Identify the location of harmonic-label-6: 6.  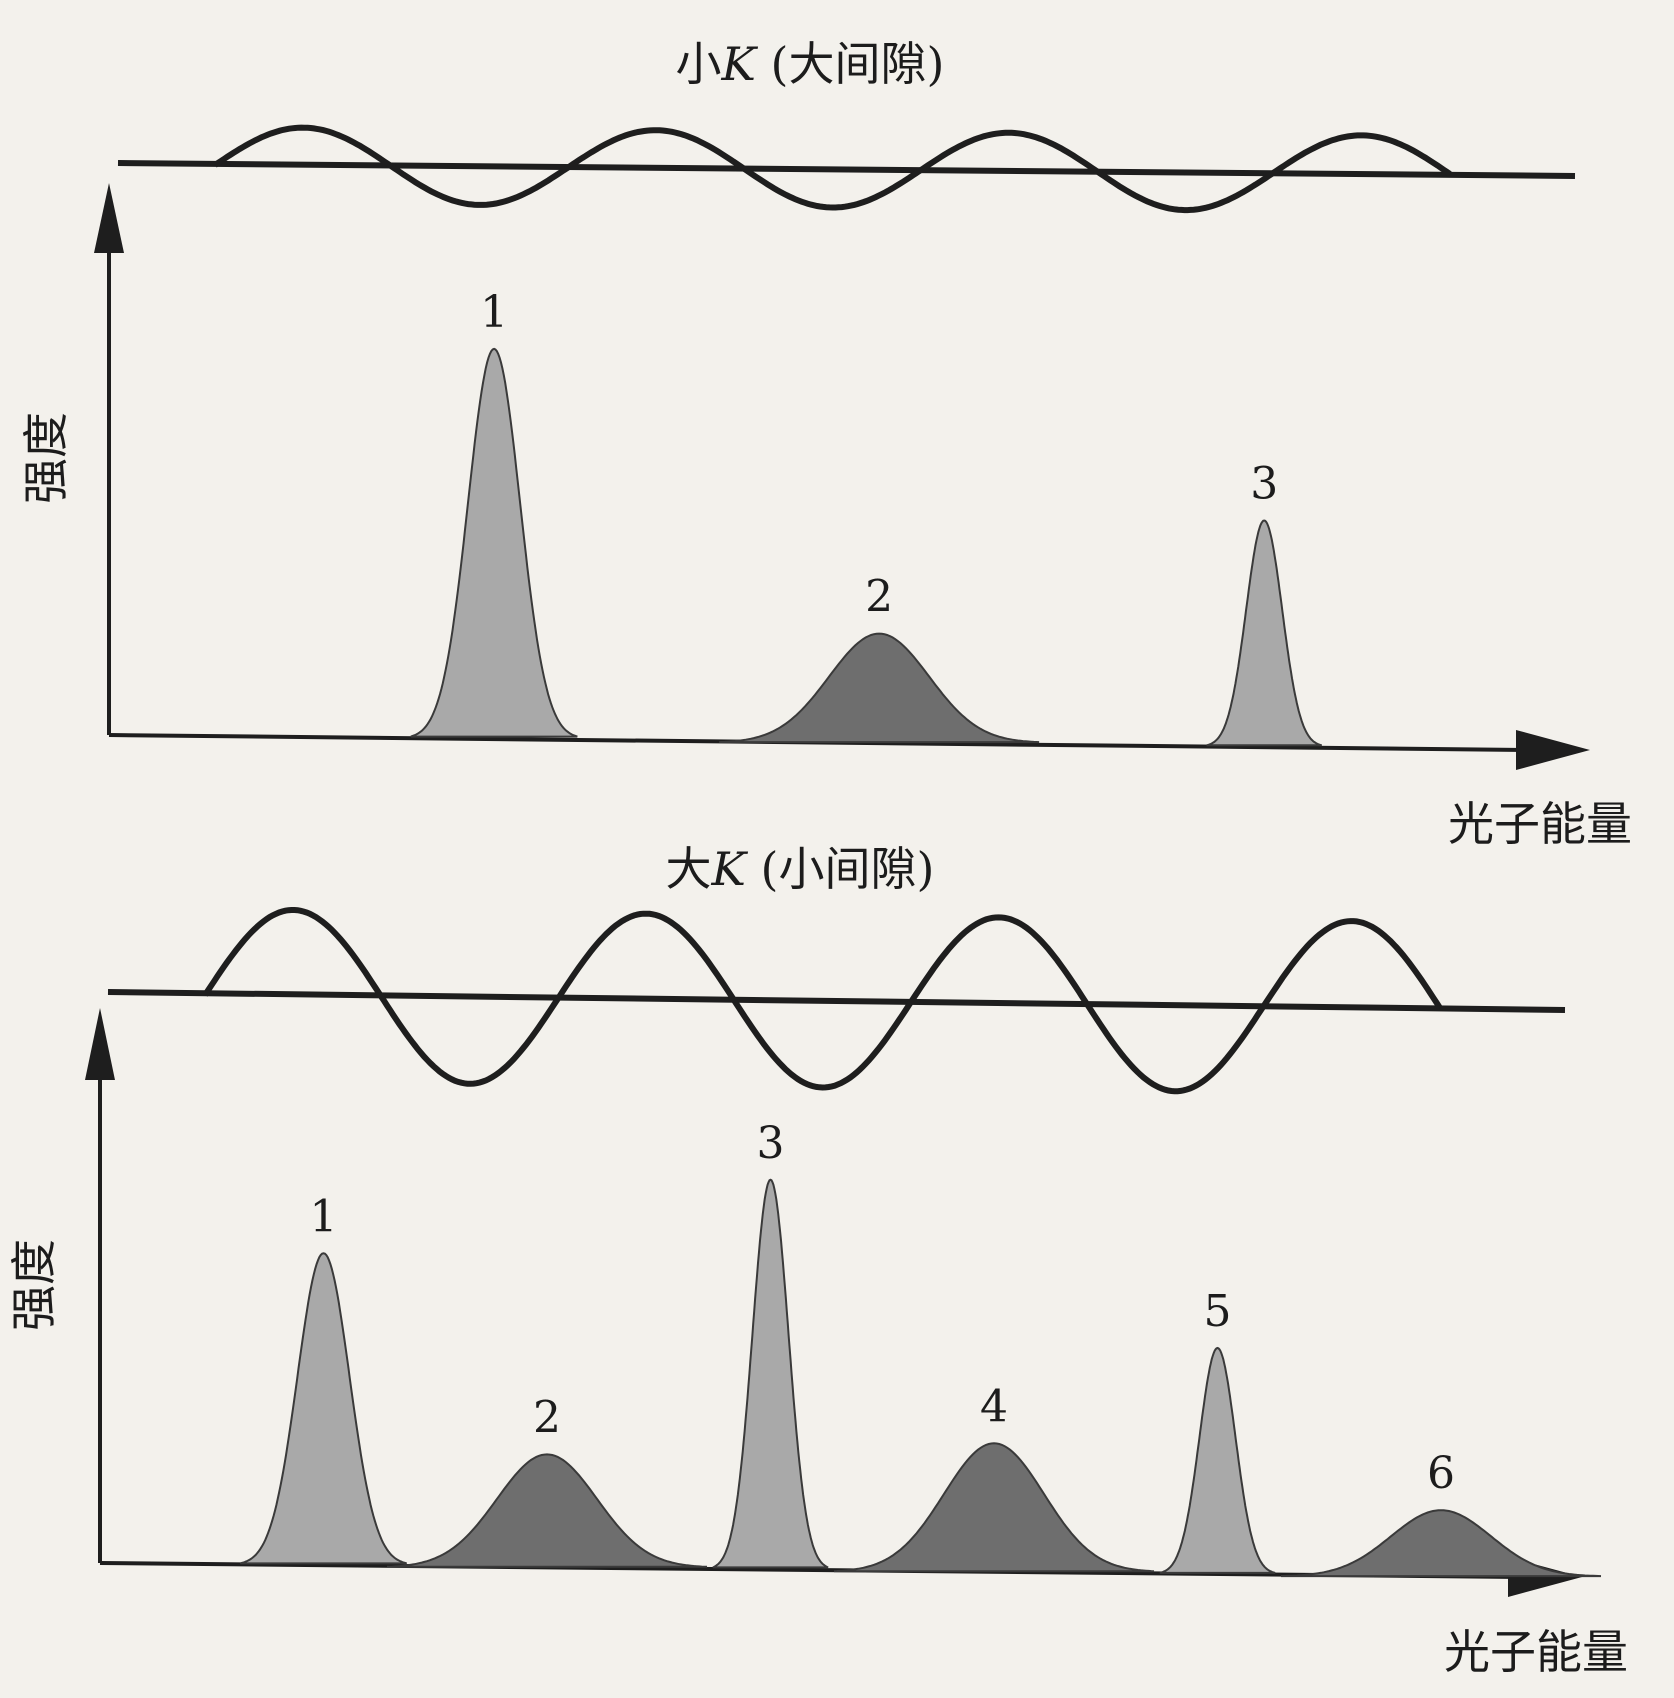
(1441, 1473).